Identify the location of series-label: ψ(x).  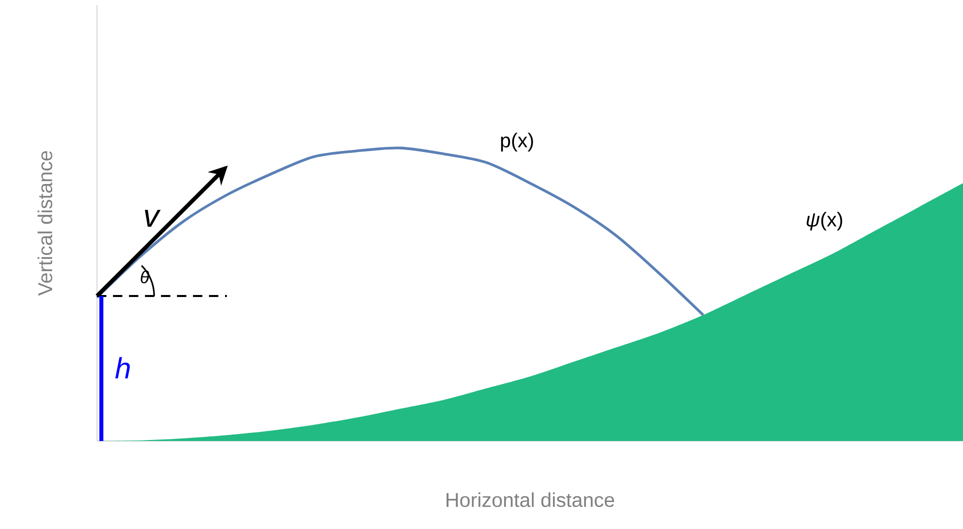
(824, 221).